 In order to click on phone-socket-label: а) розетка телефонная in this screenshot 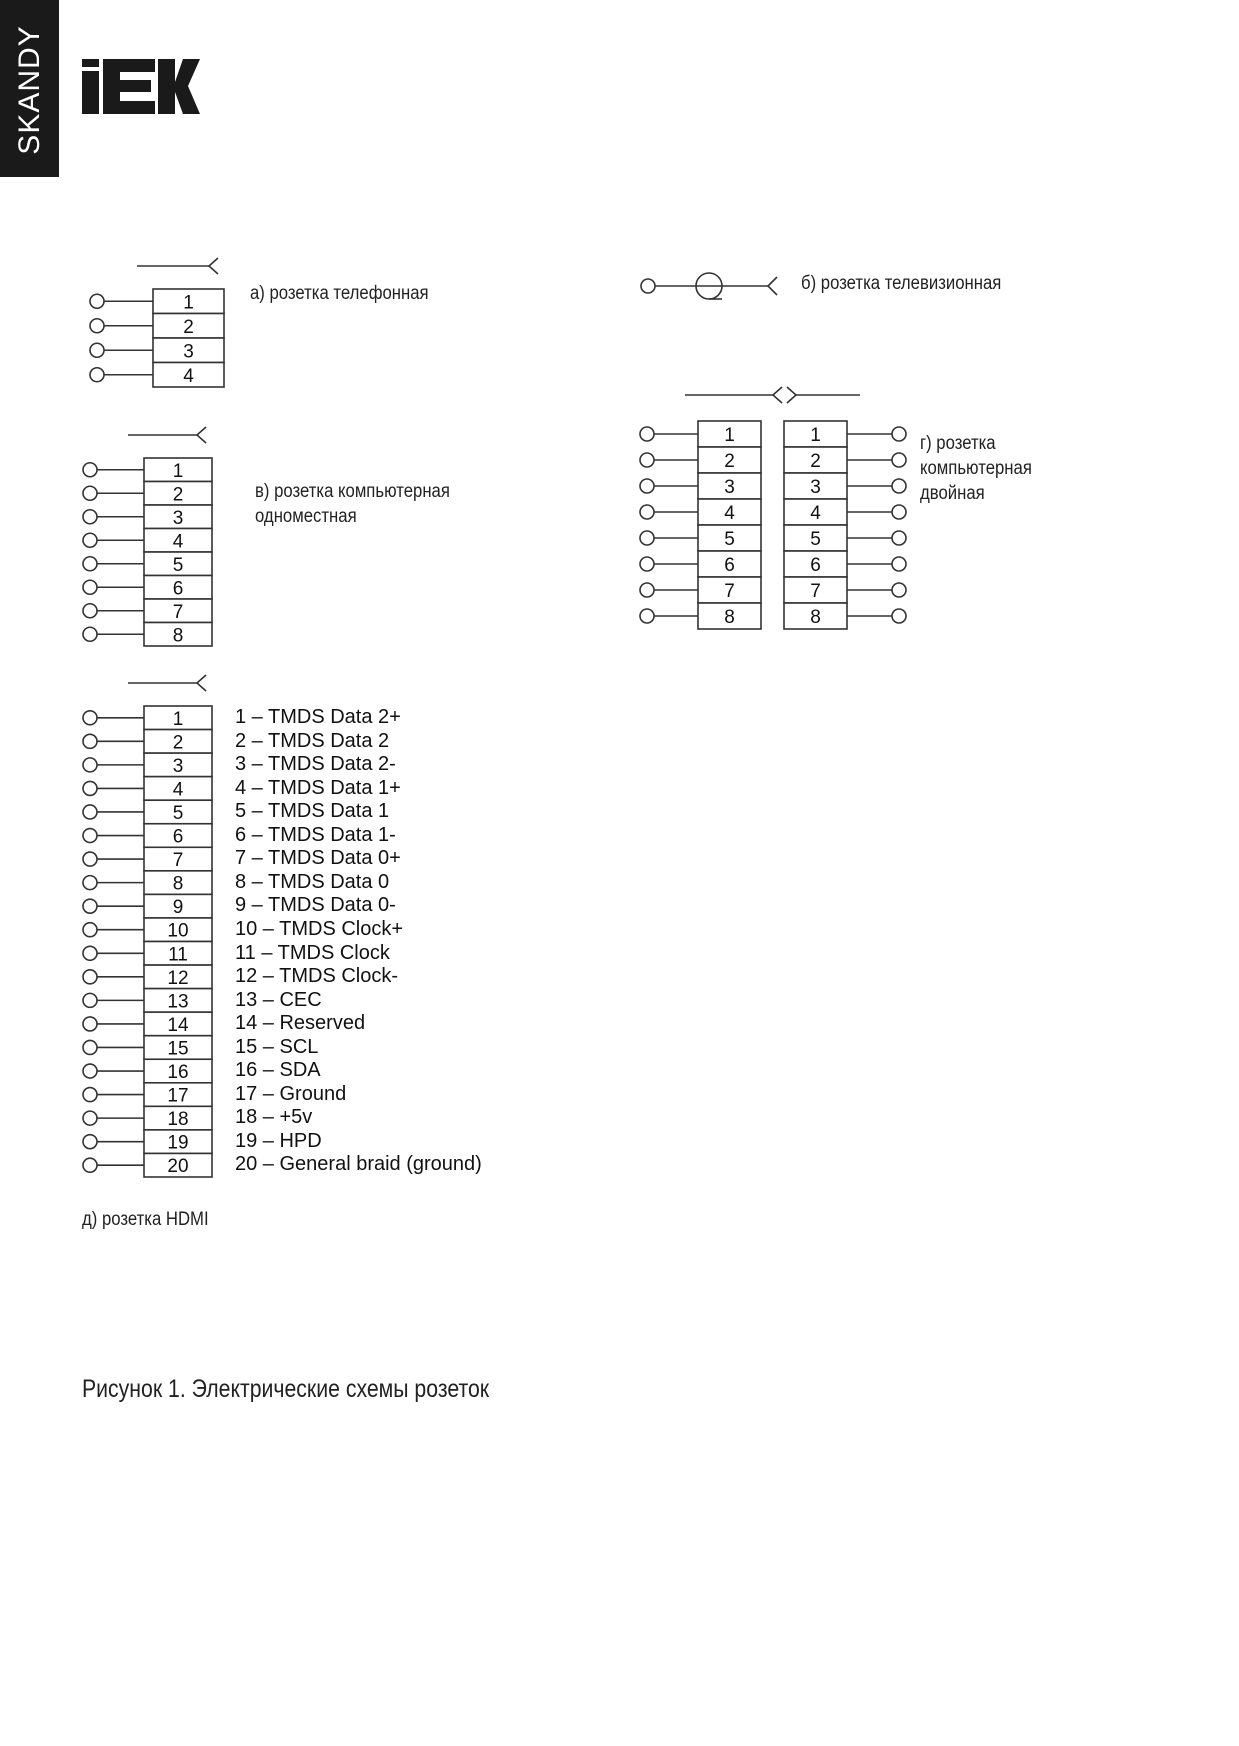, I will do `click(339, 293)`.